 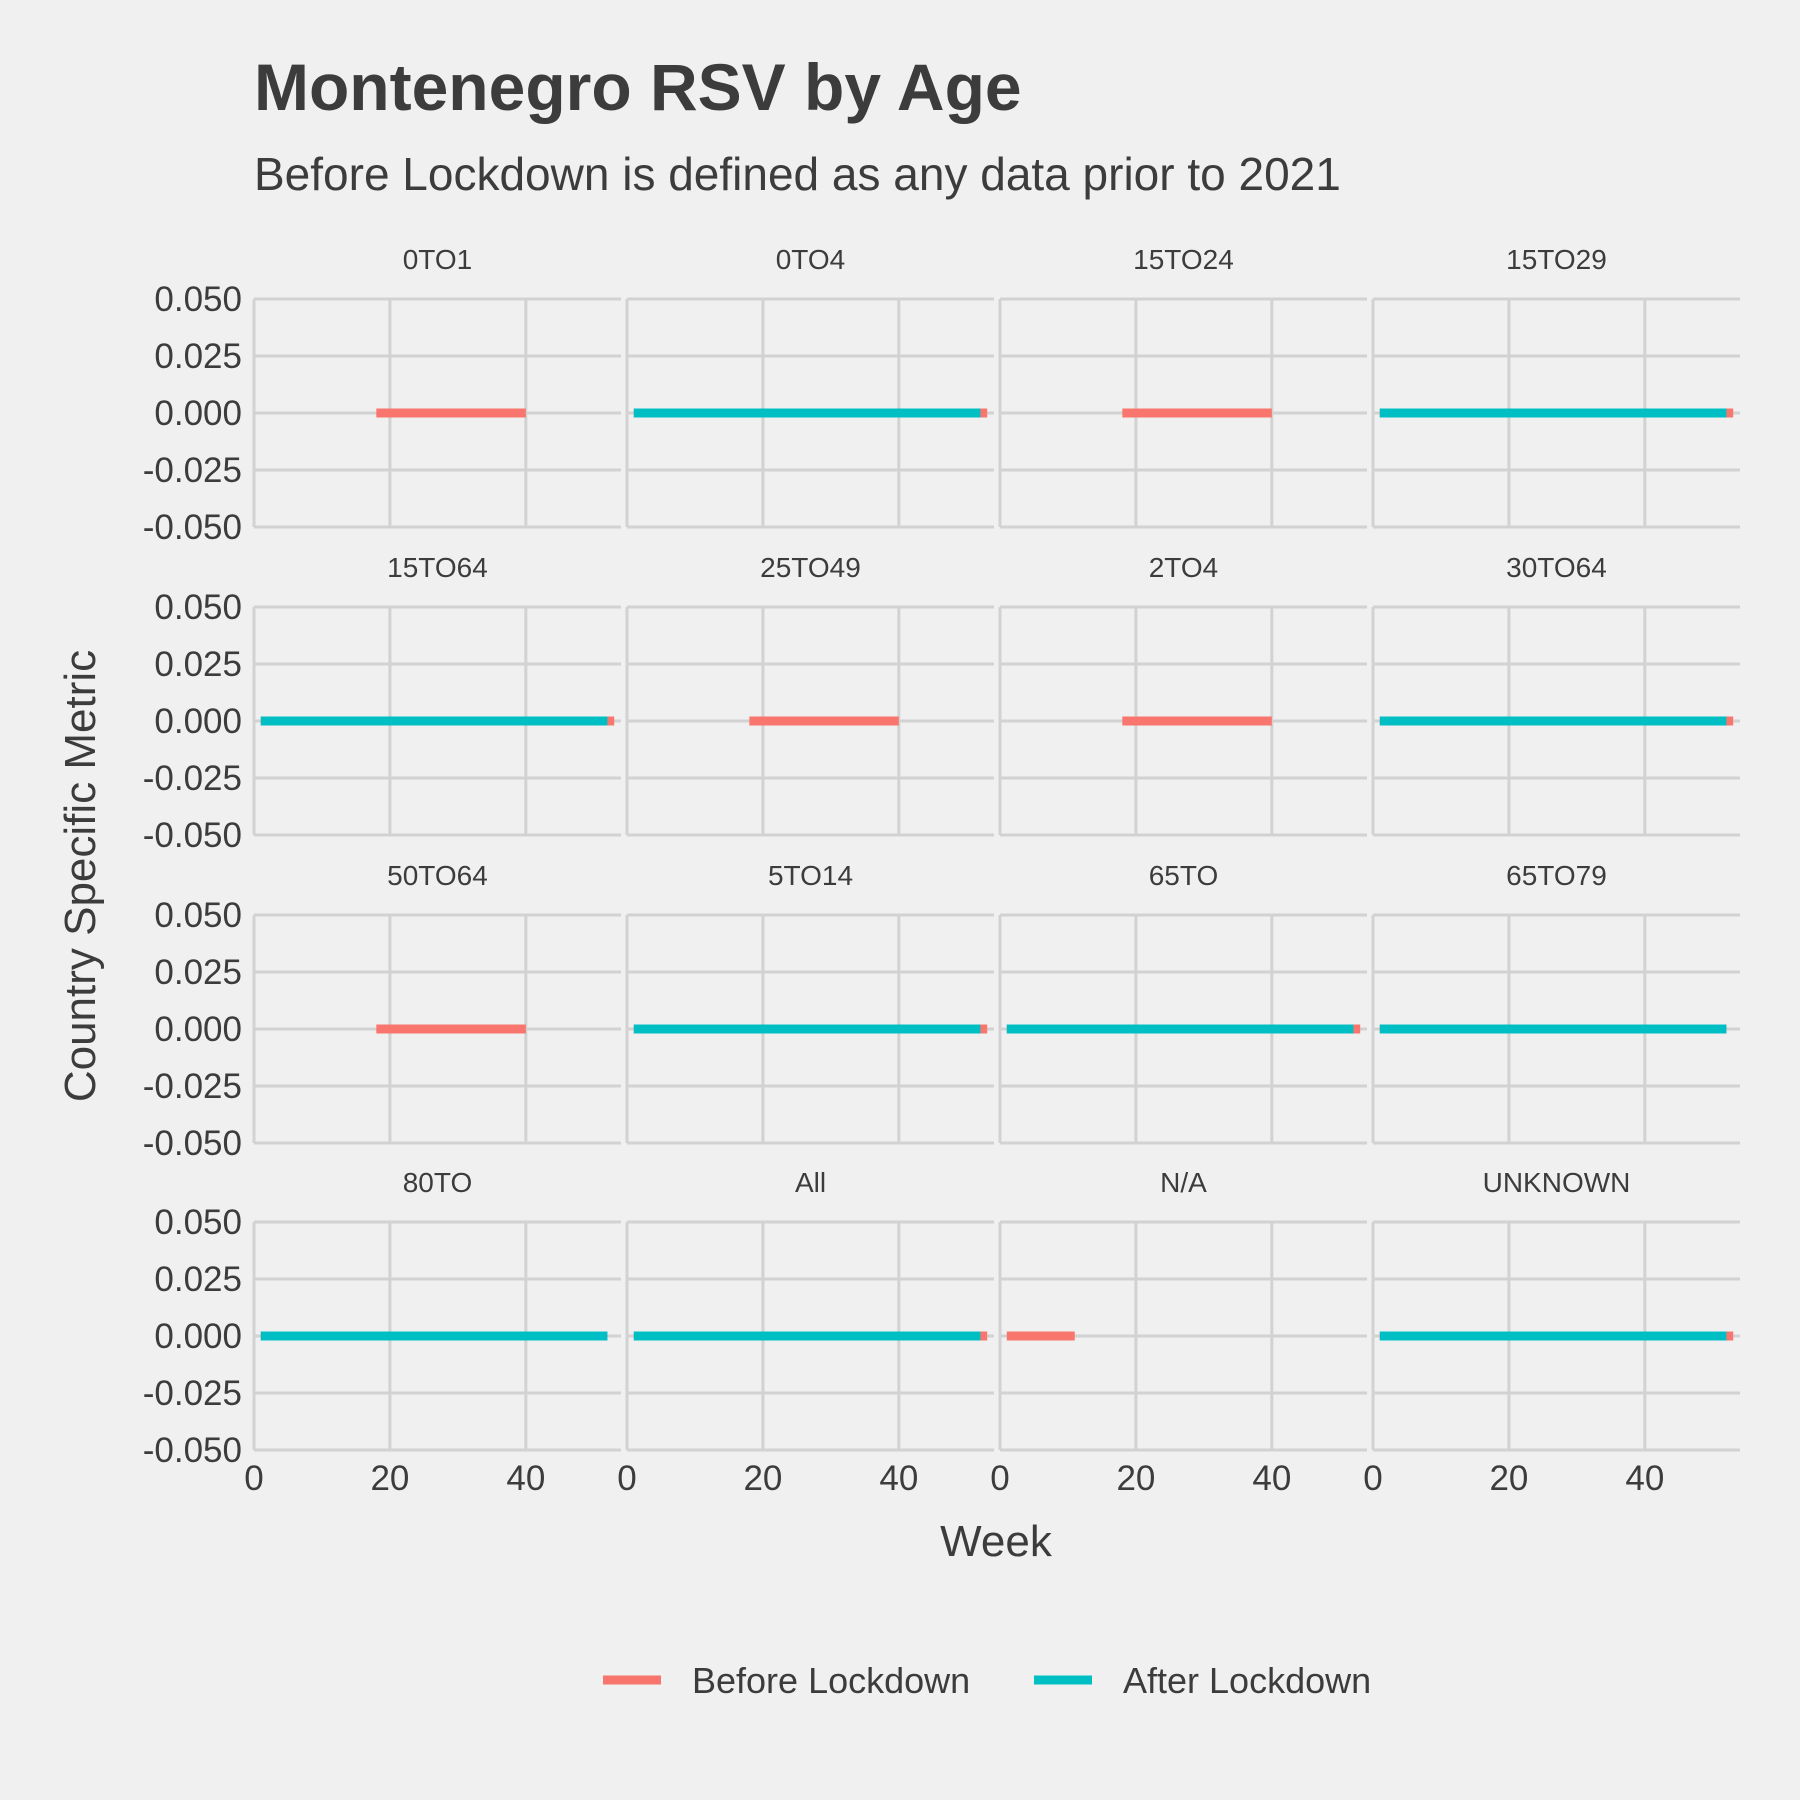 I want to click on facet-panel-unknown: UNKNOWN 0 20 40, so click(x=1551, y=1332).